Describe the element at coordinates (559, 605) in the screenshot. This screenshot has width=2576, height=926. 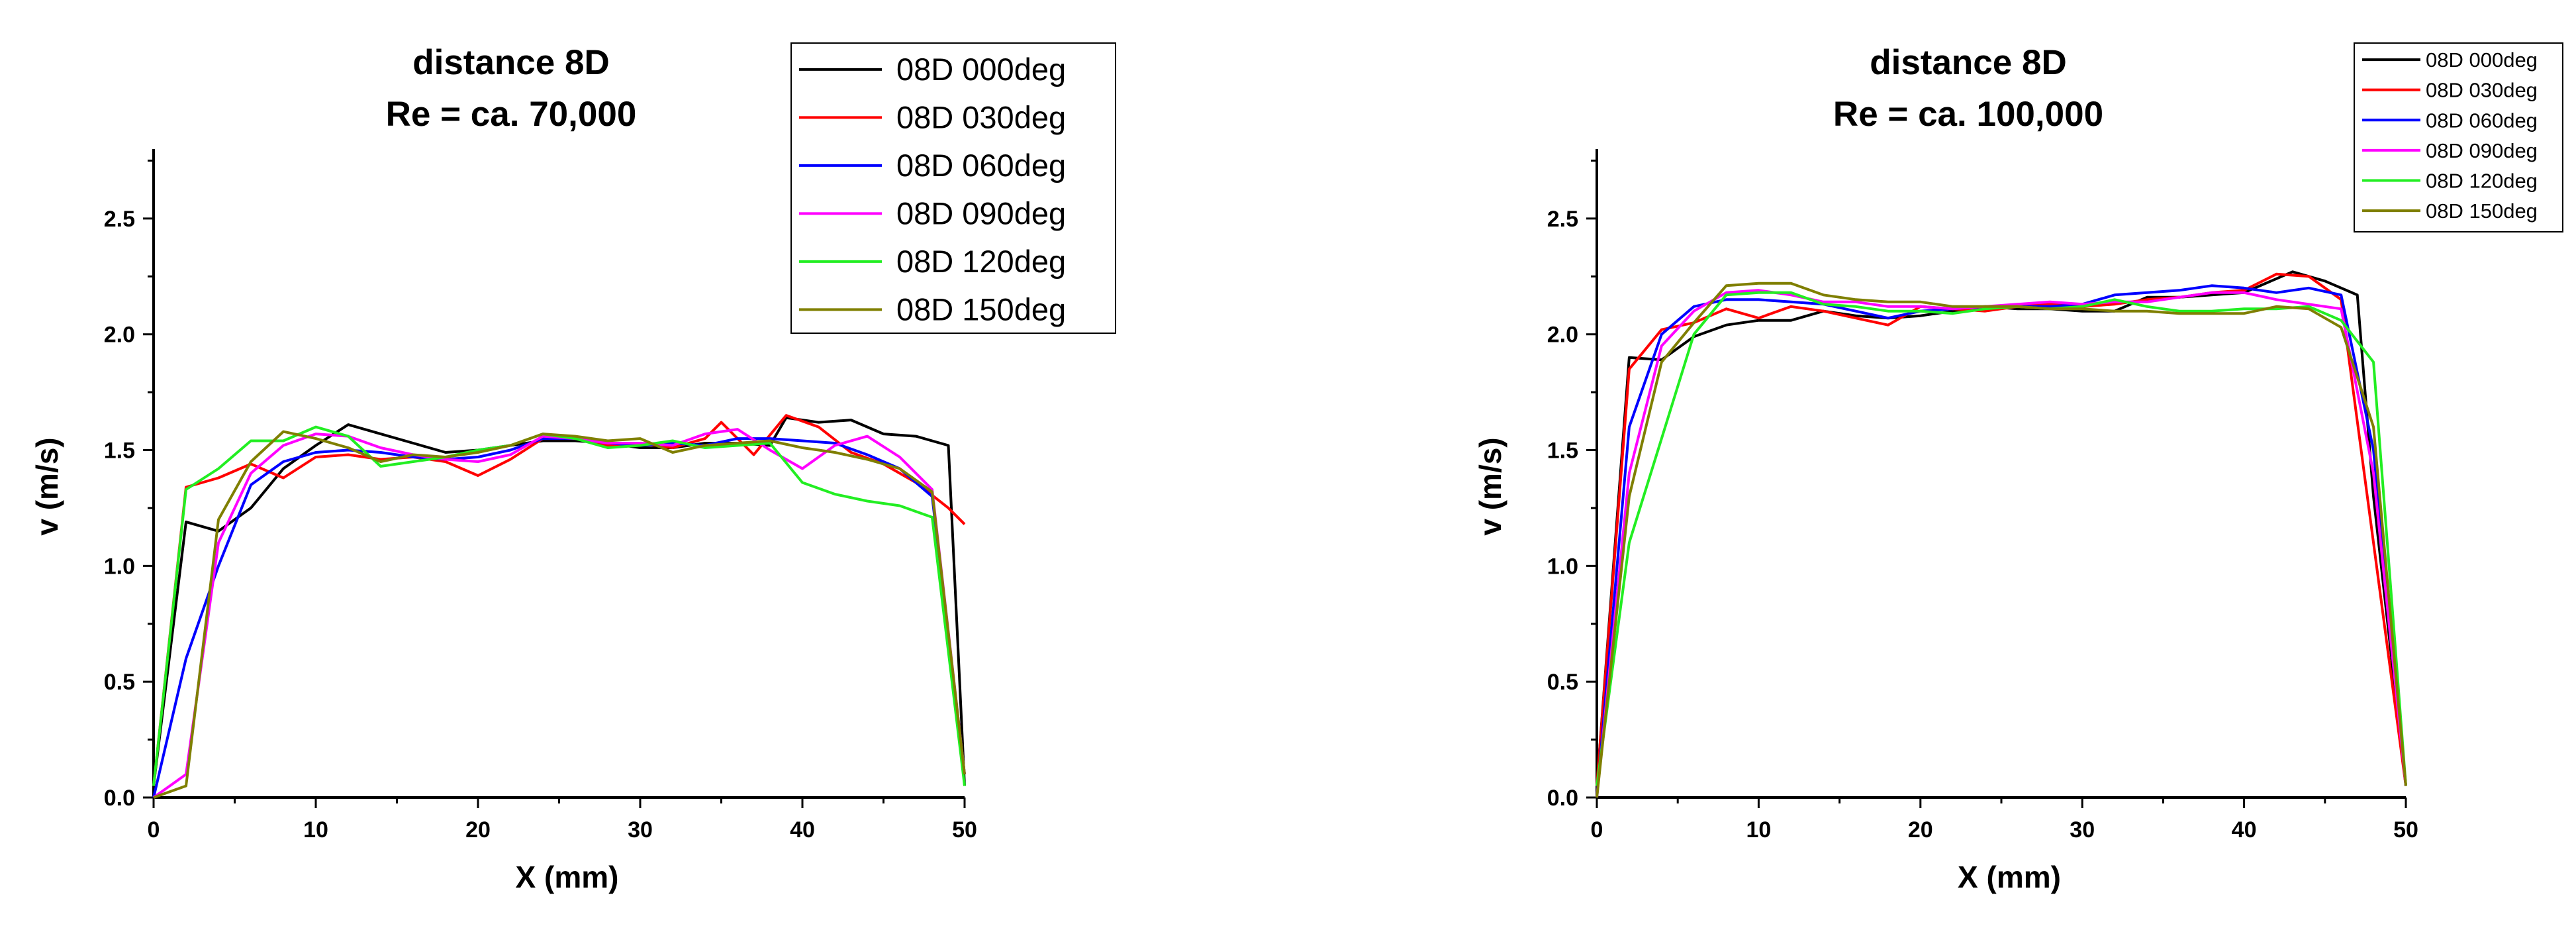
I see `series-line-08d-120deg` at that location.